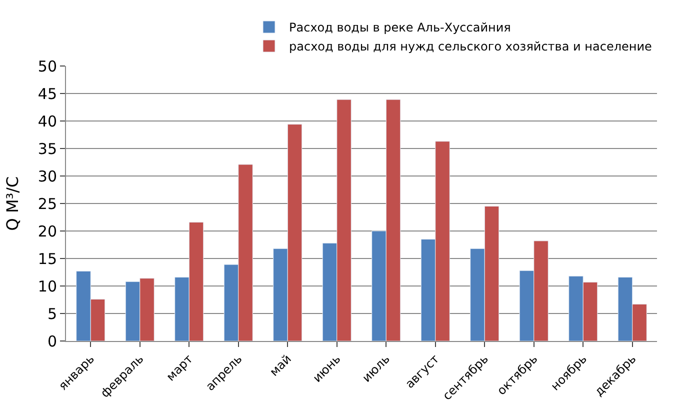 The image size is (677, 416). Describe the element at coordinates (47, 93) in the screenshot. I see `y-tick-label: 45` at that location.